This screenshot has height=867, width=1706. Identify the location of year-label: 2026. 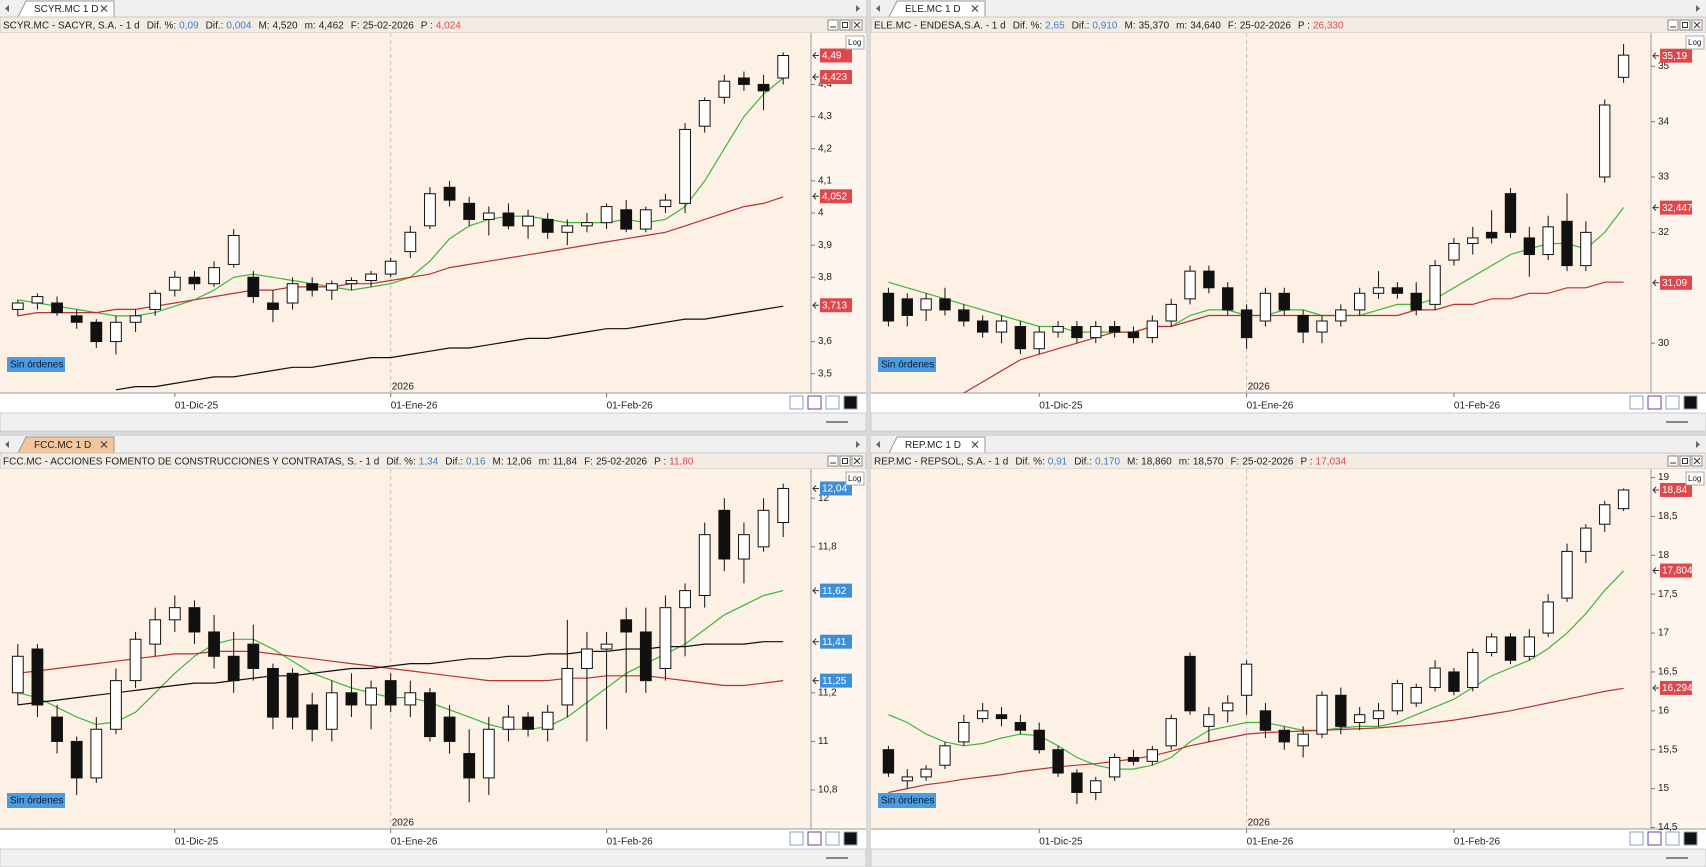
(403, 387).